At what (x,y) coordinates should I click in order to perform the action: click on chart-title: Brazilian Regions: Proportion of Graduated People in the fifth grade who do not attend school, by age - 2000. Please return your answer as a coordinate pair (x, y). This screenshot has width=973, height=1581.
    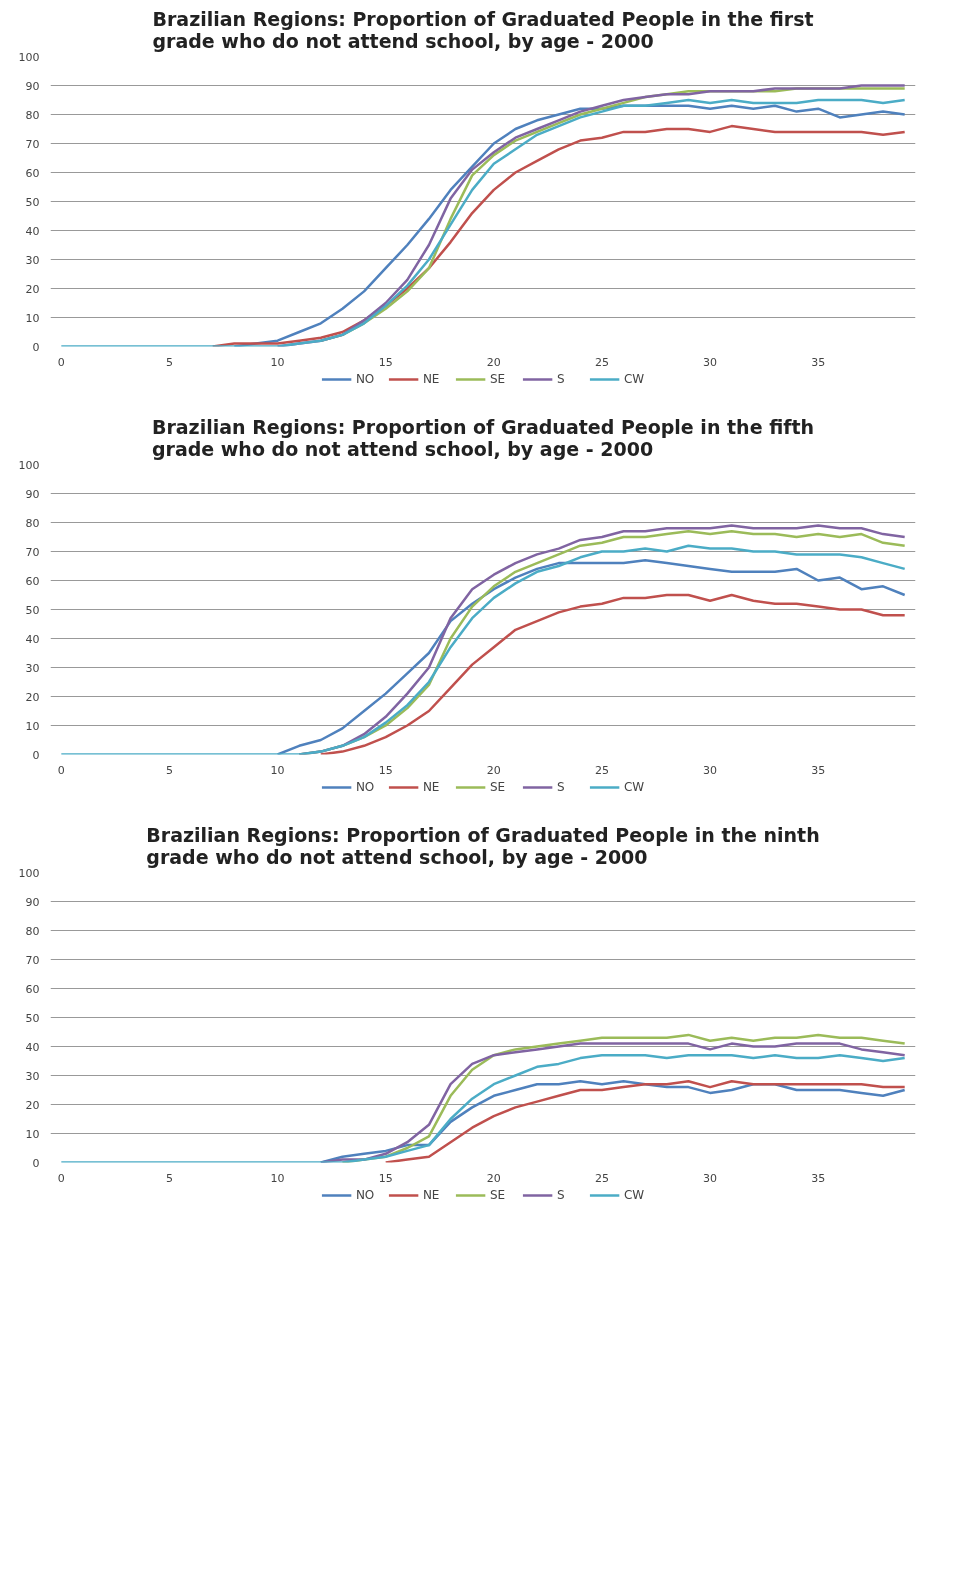
    Looking at the image, I should click on (483, 437).